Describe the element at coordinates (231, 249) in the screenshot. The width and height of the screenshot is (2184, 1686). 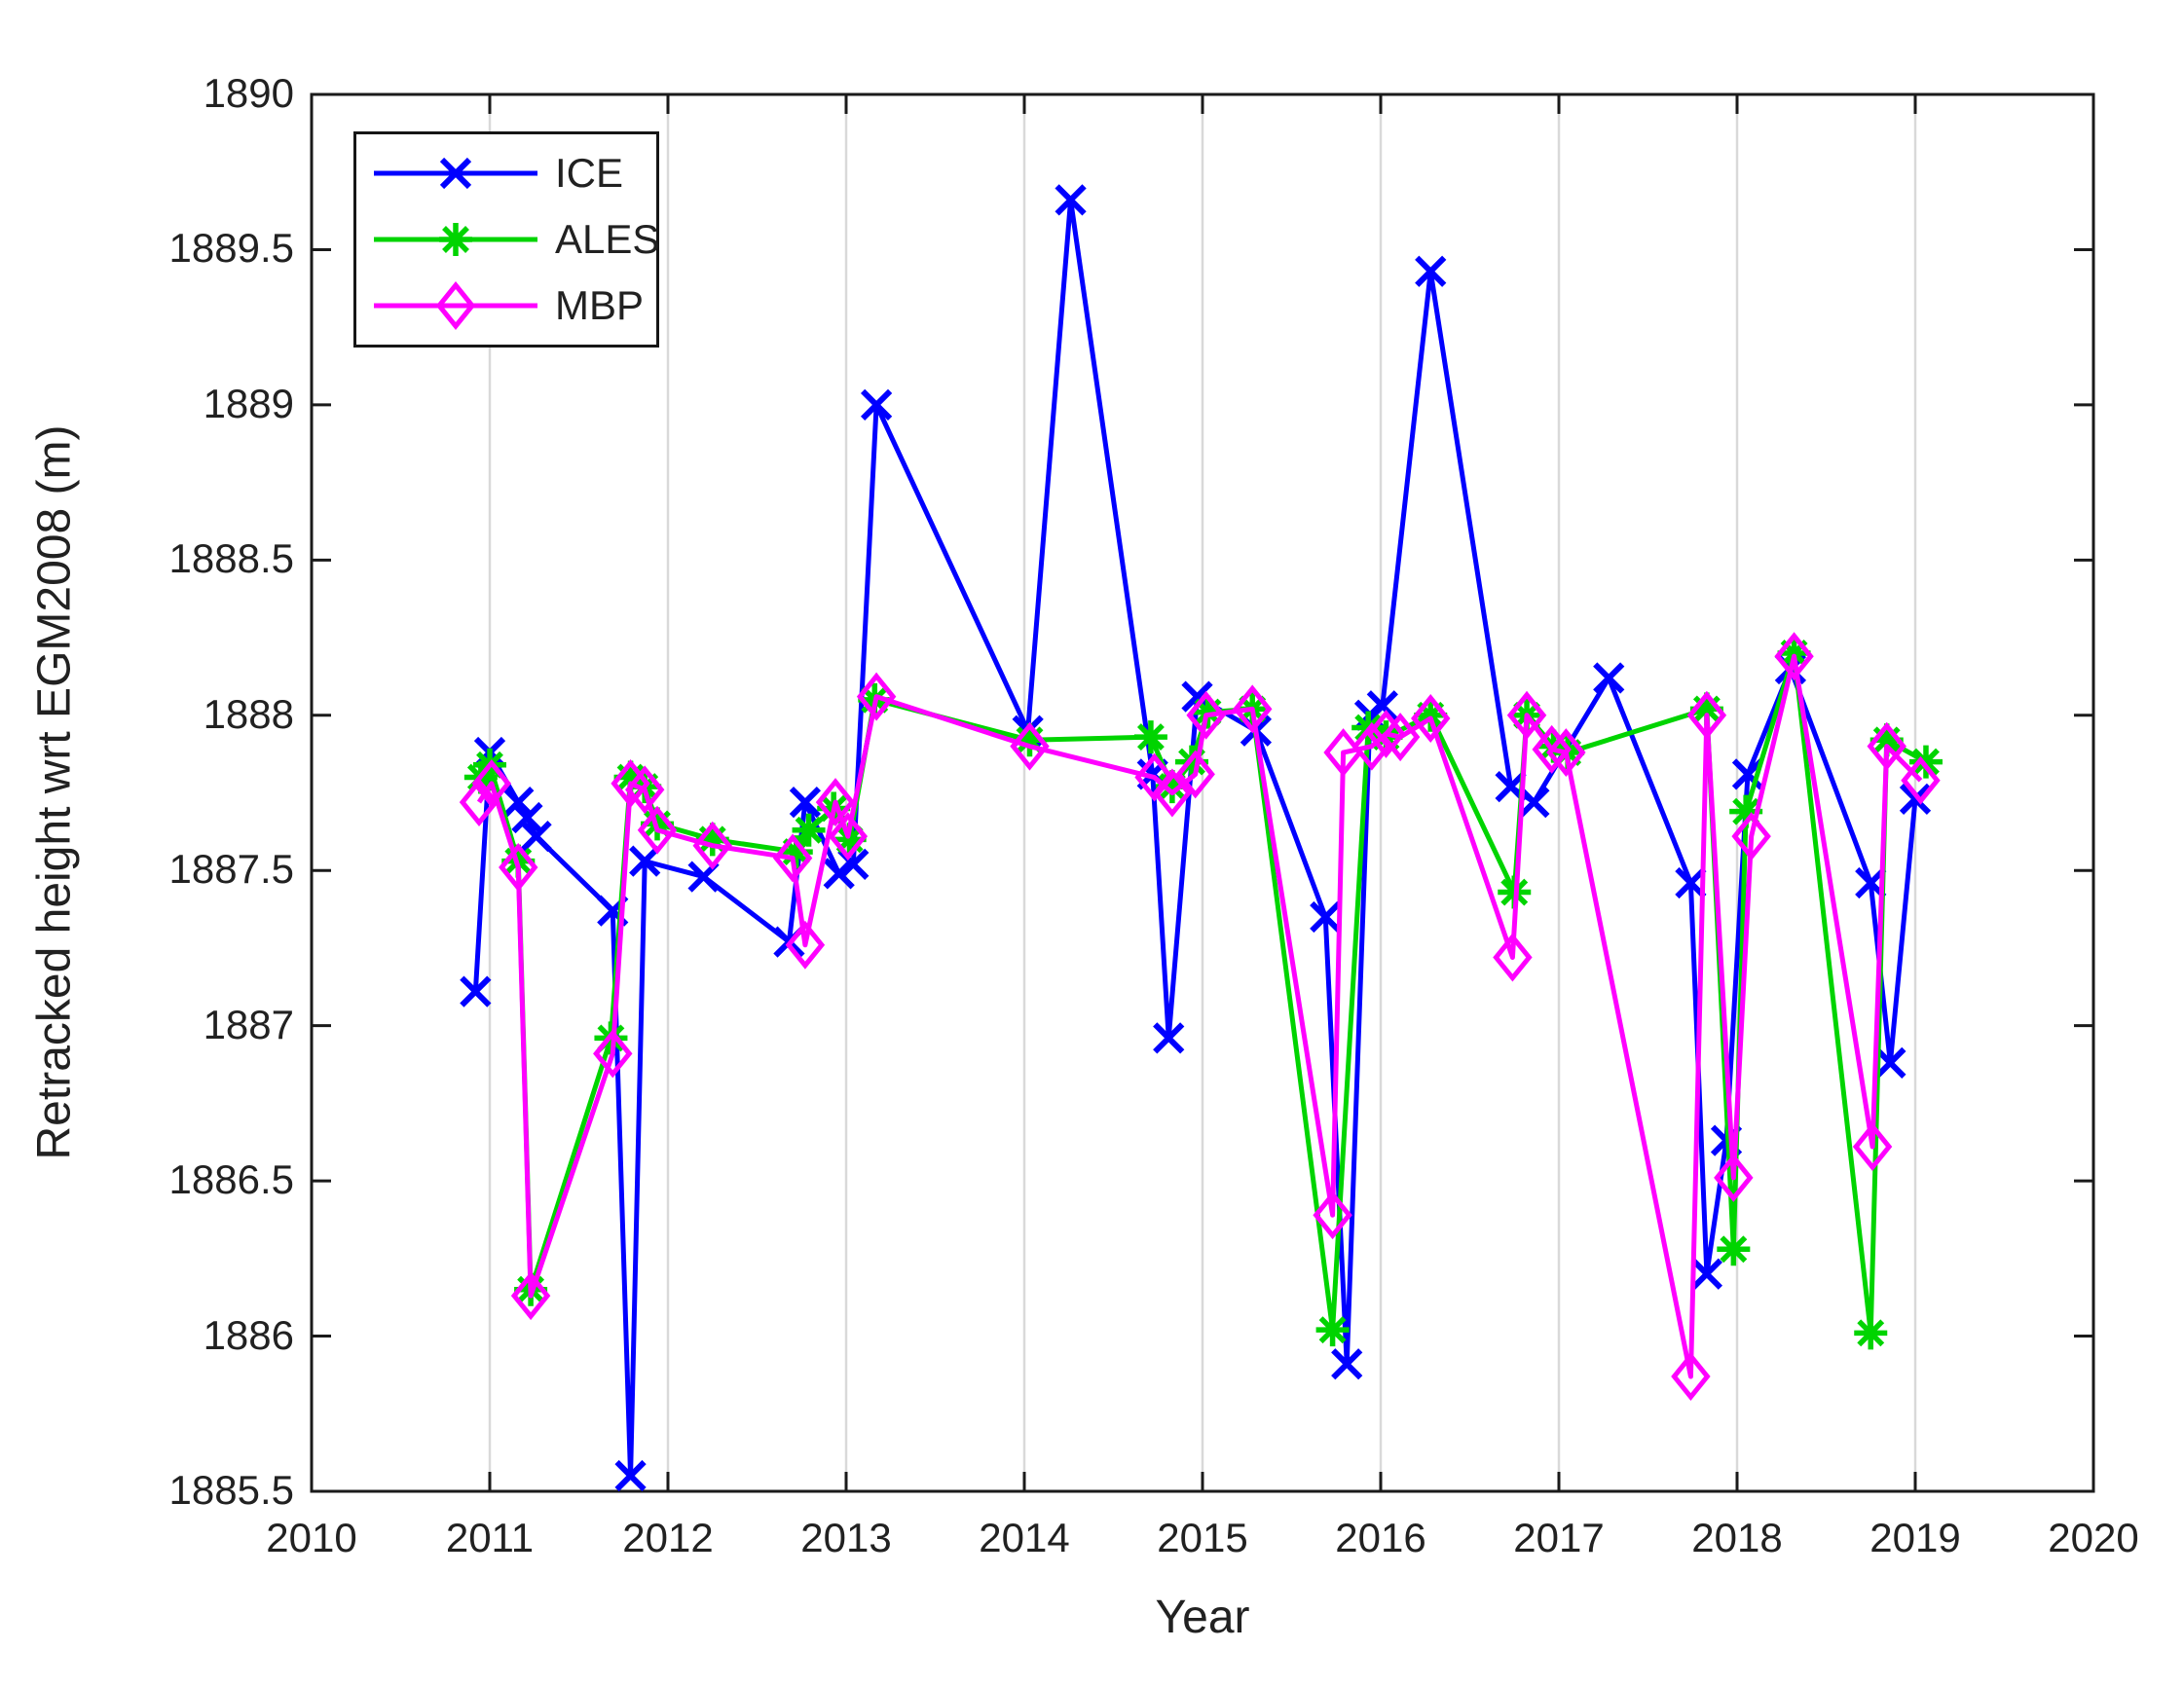
I see `y-tick-label-1889.5: 1889.5` at that location.